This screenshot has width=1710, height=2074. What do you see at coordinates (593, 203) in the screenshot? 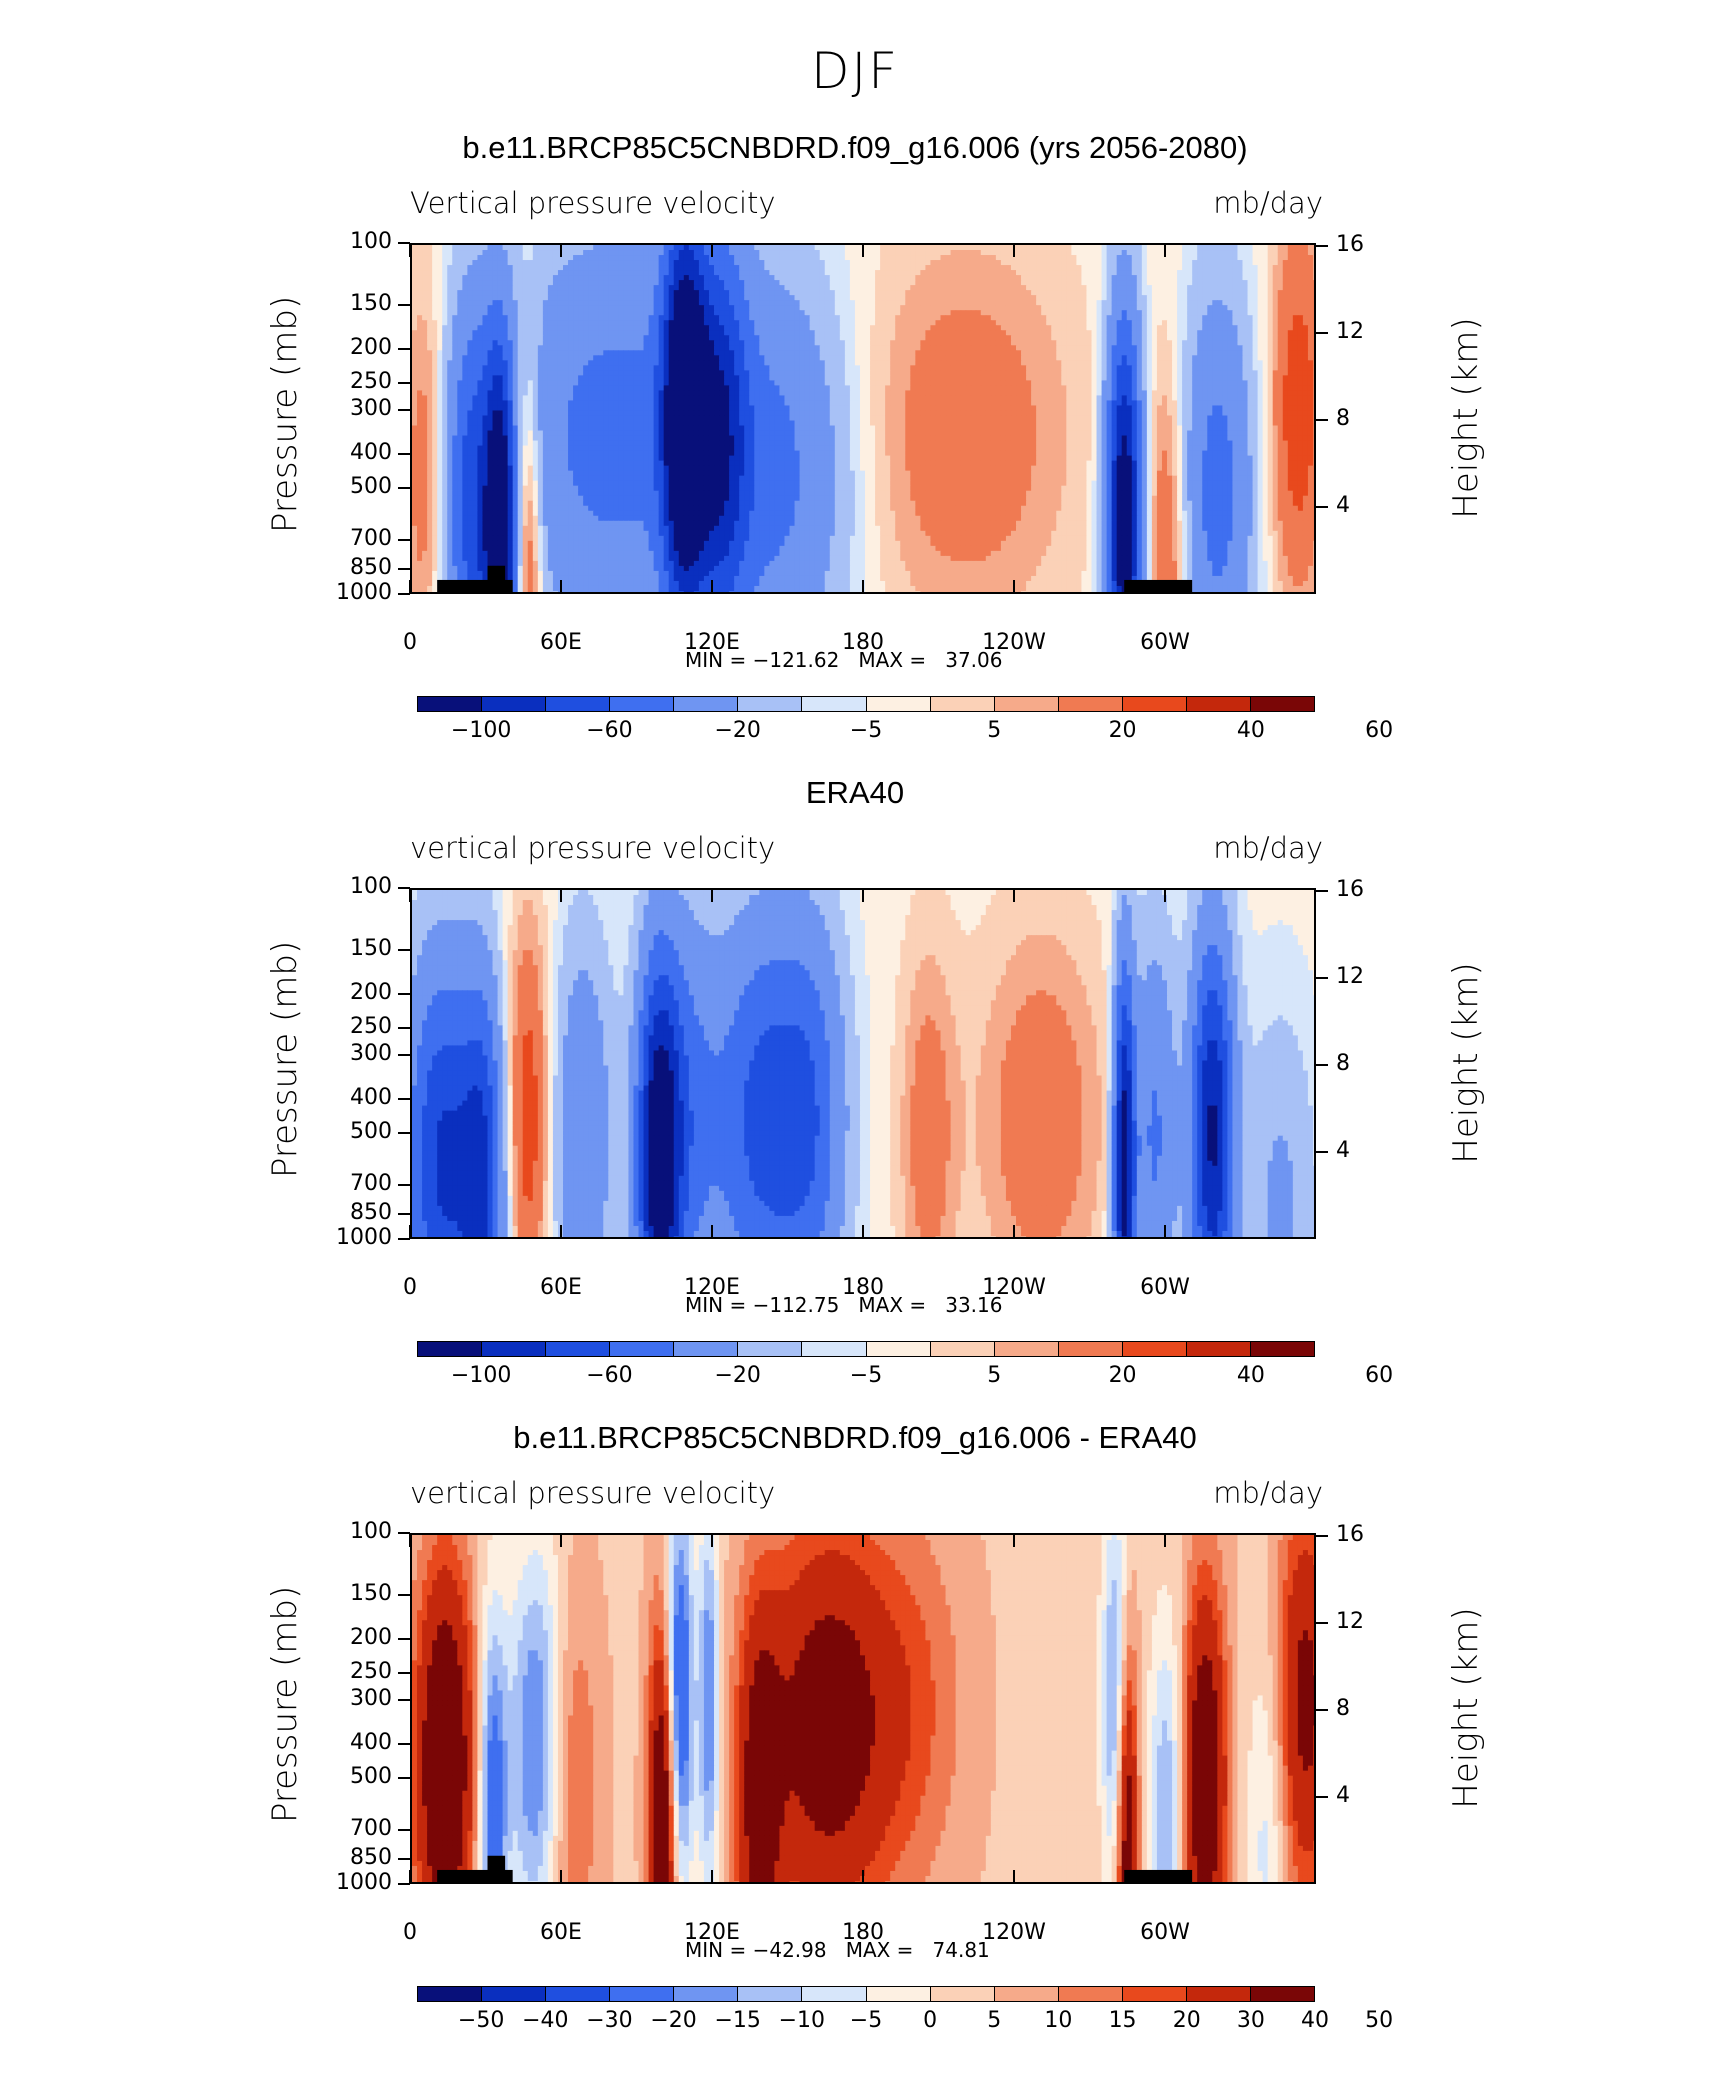
I see `variable-name: Vertical pressure velocity` at bounding box center [593, 203].